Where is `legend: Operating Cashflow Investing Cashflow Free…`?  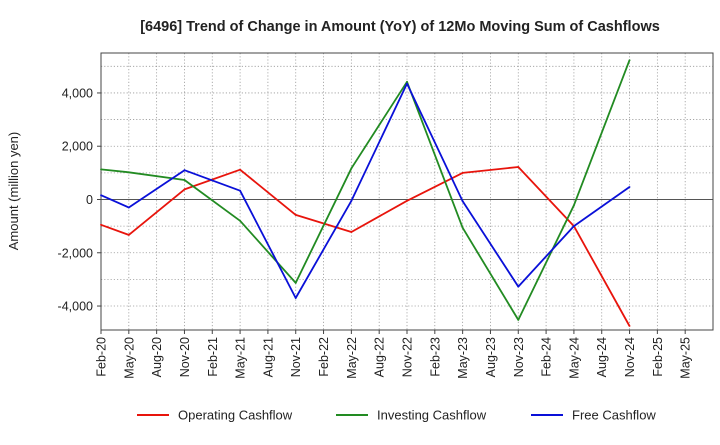 legend: Operating Cashflow Investing Cashflow Free… is located at coordinates (396, 415).